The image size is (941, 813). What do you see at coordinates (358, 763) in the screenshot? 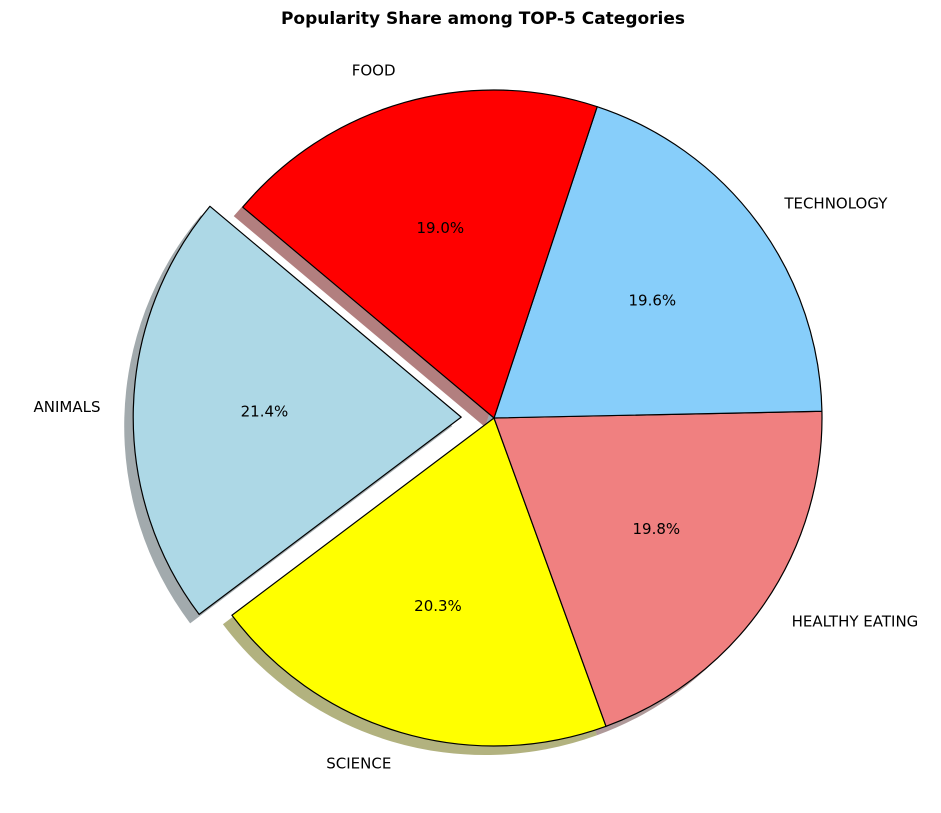
I see `category-label-science: SCIENCE` at bounding box center [358, 763].